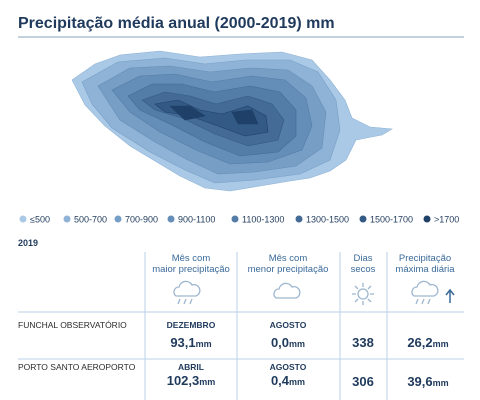 The height and width of the screenshot is (400, 480). Describe the element at coordinates (363, 269) in the screenshot. I see `column-header: secos` at that location.